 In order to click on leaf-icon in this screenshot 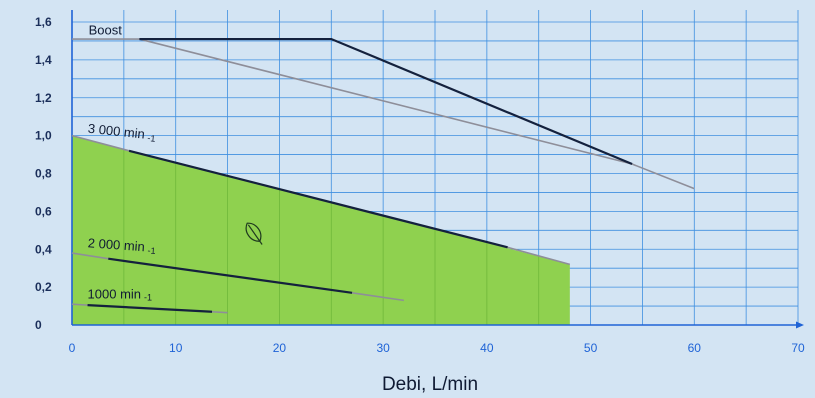, I will do `click(254, 233)`.